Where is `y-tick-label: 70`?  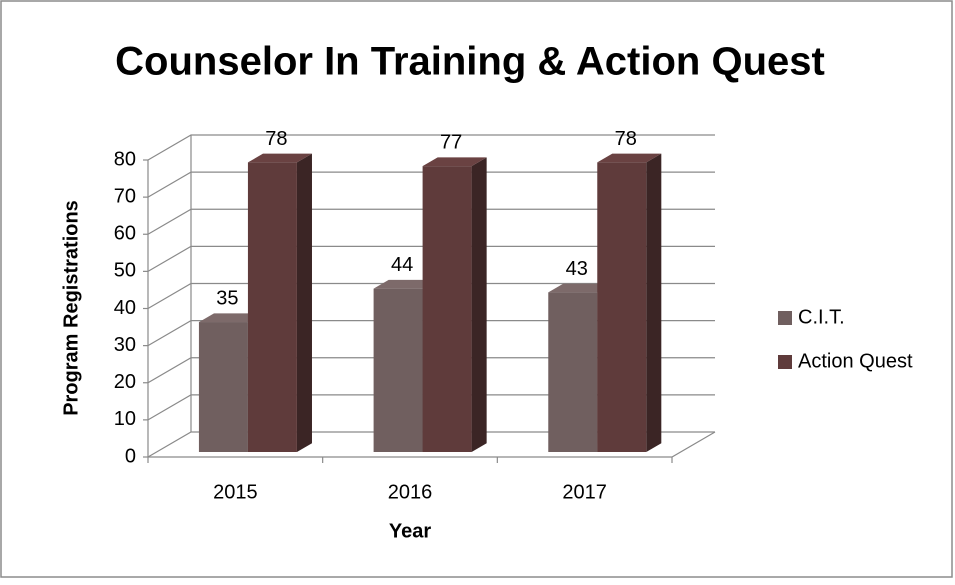 y-tick-label: 70 is located at coordinates (125, 196).